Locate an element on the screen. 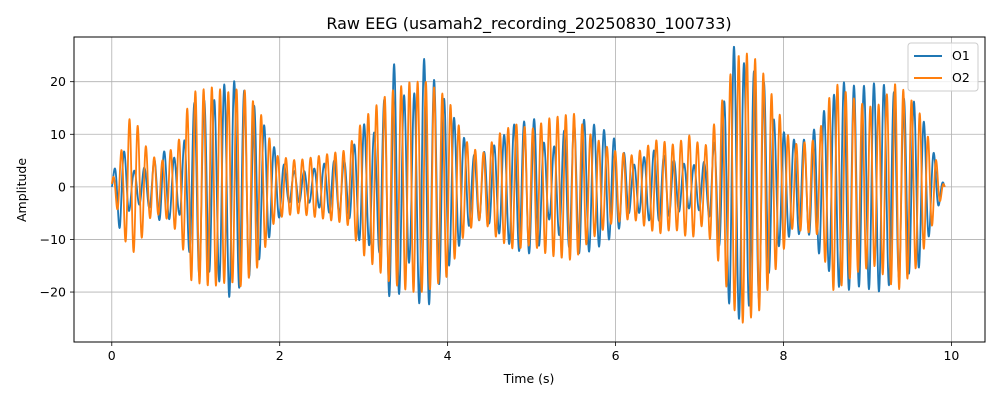 This screenshot has width=1000, height=400. legend: O1 O2 is located at coordinates (943, 67).